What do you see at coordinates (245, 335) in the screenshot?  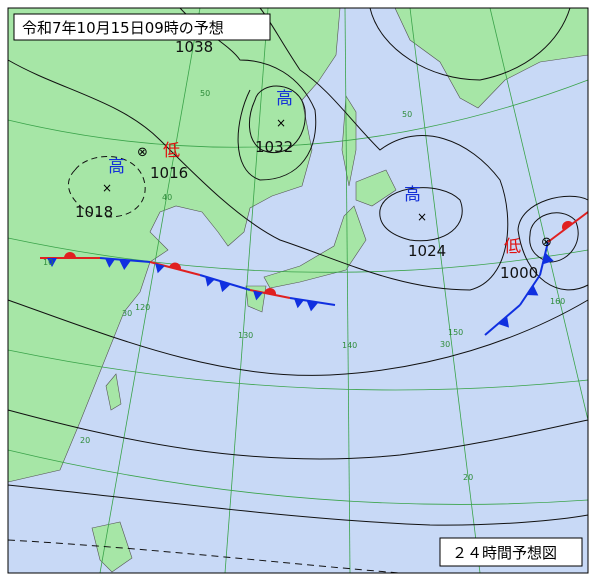 I see `grid-label: 130` at bounding box center [245, 335].